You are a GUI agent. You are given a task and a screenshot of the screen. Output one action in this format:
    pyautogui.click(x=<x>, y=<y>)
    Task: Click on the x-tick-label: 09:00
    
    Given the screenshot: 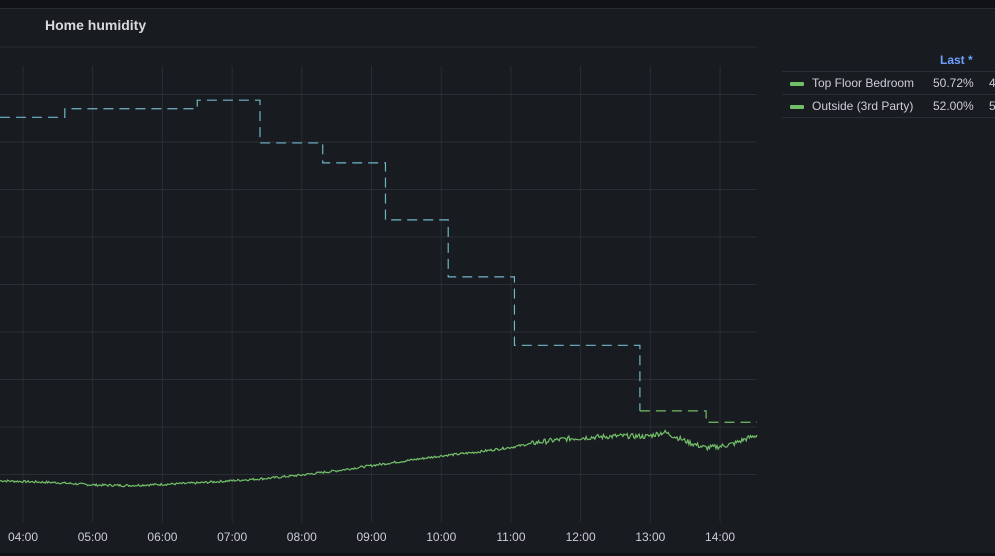 What is the action you would take?
    pyautogui.click(x=372, y=537)
    